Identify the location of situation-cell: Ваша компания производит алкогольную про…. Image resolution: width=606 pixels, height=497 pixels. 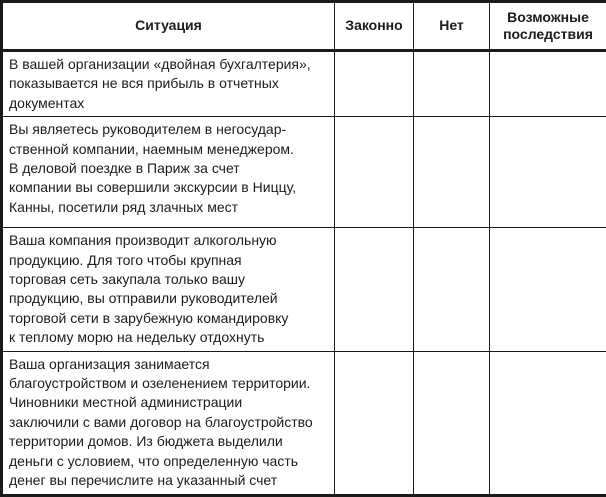
(168, 289).